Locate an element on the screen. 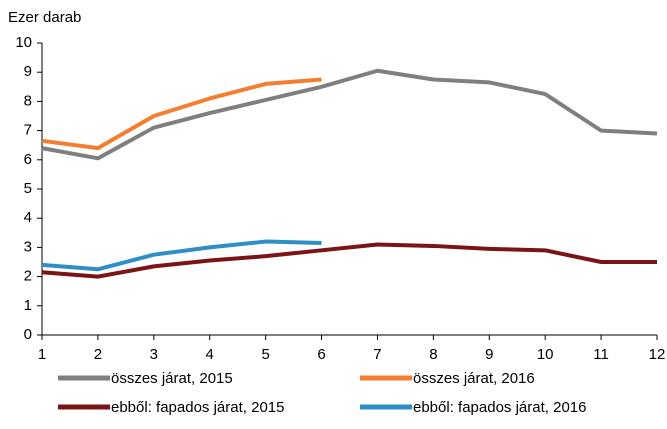 The width and height of the screenshot is (667, 429). x-tick-label: 2 is located at coordinates (98, 354).